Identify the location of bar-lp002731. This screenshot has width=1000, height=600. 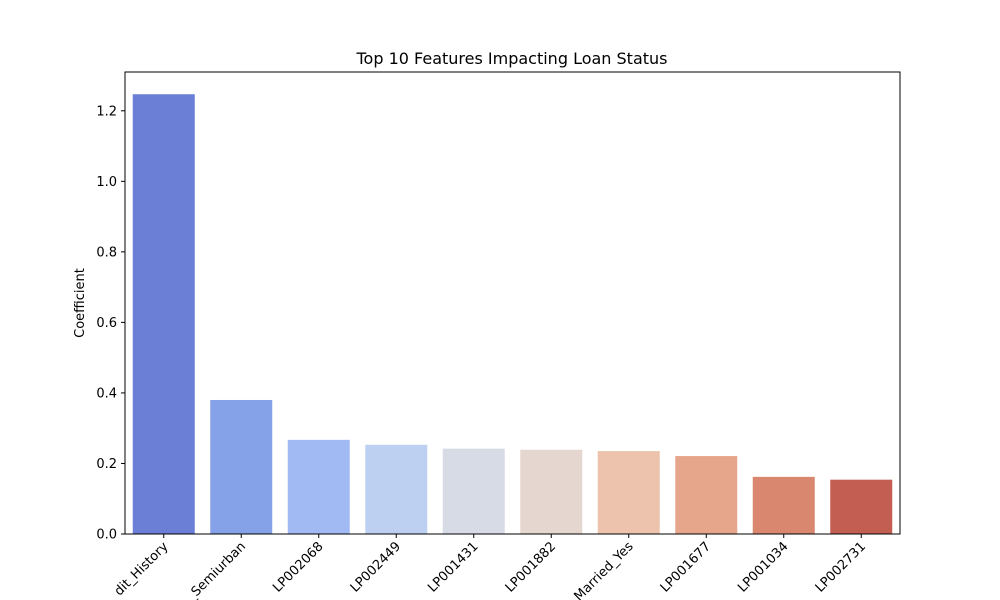
(861, 506).